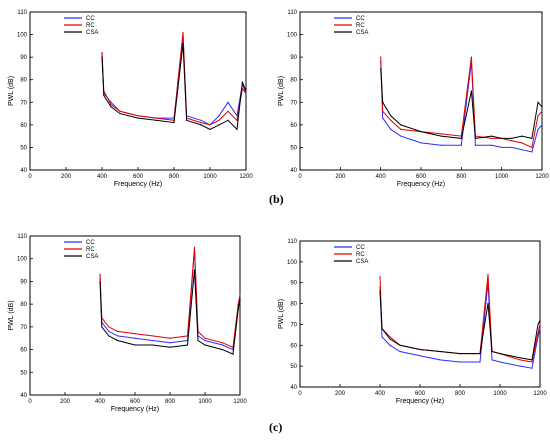 The width and height of the screenshot is (550, 440). I want to click on legend-label-cc: CC, so click(360, 248).